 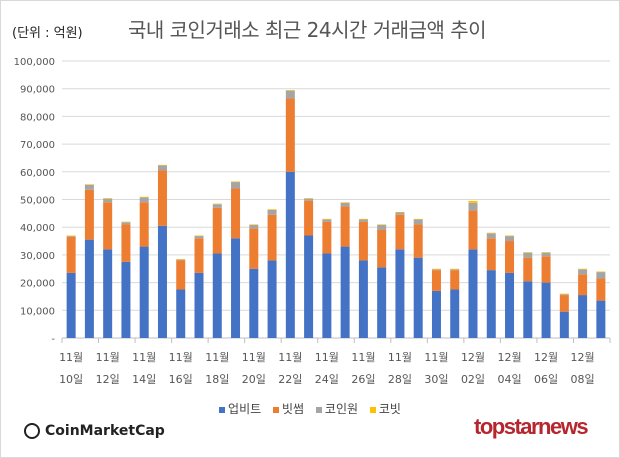 What do you see at coordinates (37, 117) in the screenshot?
I see `y-tick-label: 80,000` at bounding box center [37, 117].